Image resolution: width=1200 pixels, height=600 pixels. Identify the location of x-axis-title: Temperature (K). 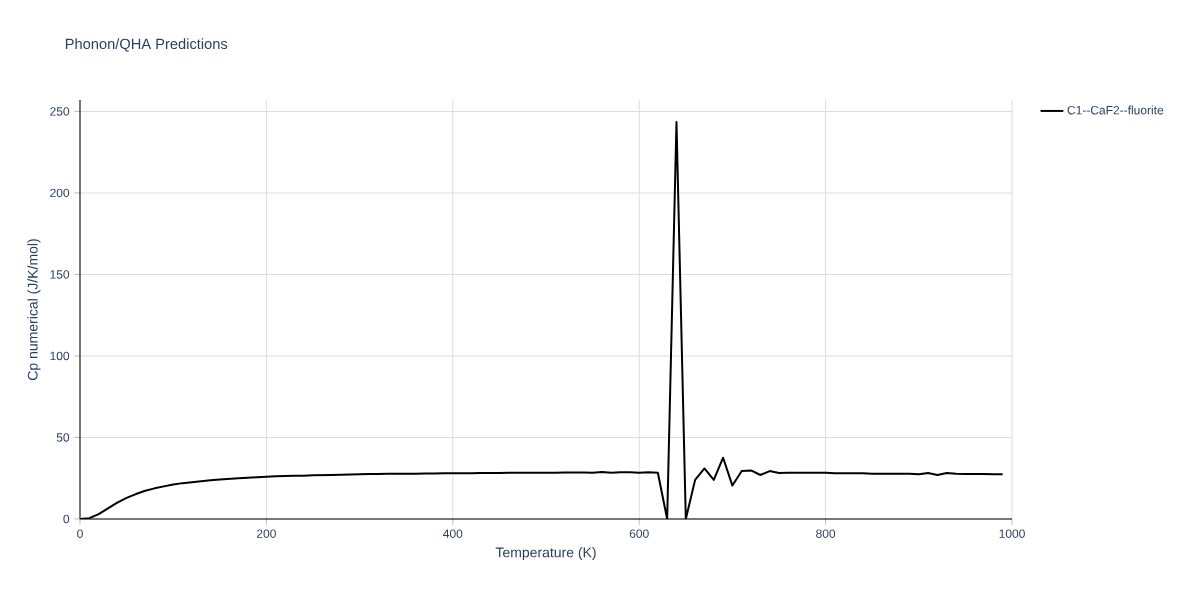
(545, 554).